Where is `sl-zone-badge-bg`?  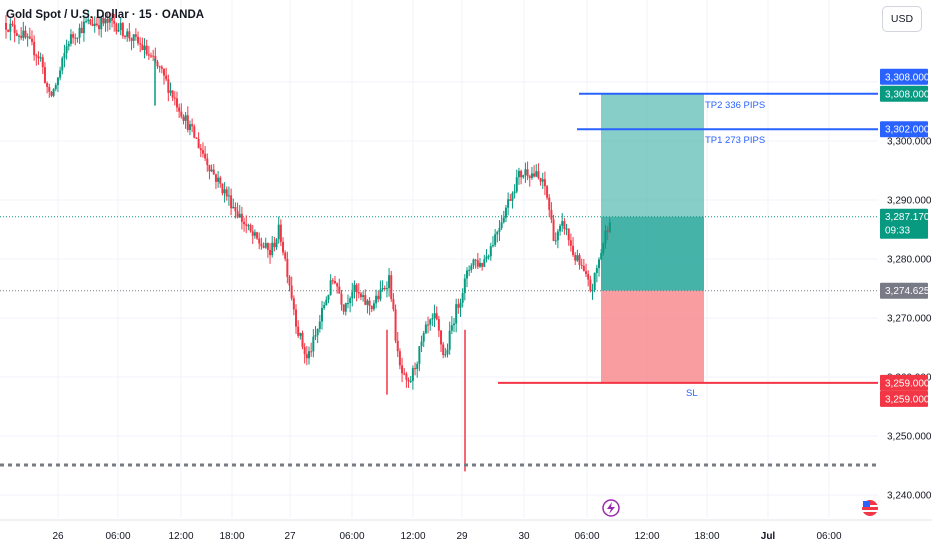 sl-zone-badge-bg is located at coordinates (904, 398).